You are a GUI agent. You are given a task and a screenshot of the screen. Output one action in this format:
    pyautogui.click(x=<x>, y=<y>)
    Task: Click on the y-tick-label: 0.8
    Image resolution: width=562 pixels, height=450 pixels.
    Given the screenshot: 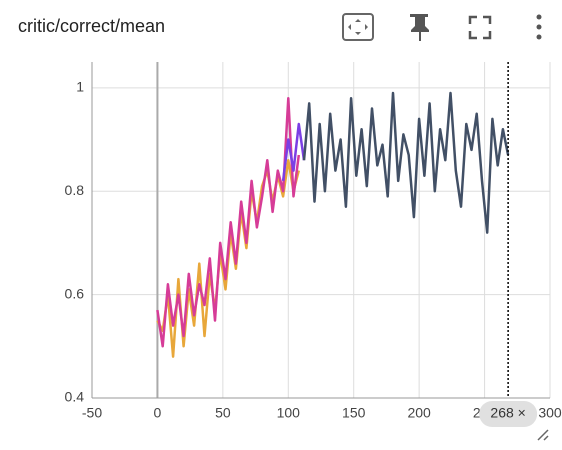 What is the action you would take?
    pyautogui.click(x=75, y=190)
    